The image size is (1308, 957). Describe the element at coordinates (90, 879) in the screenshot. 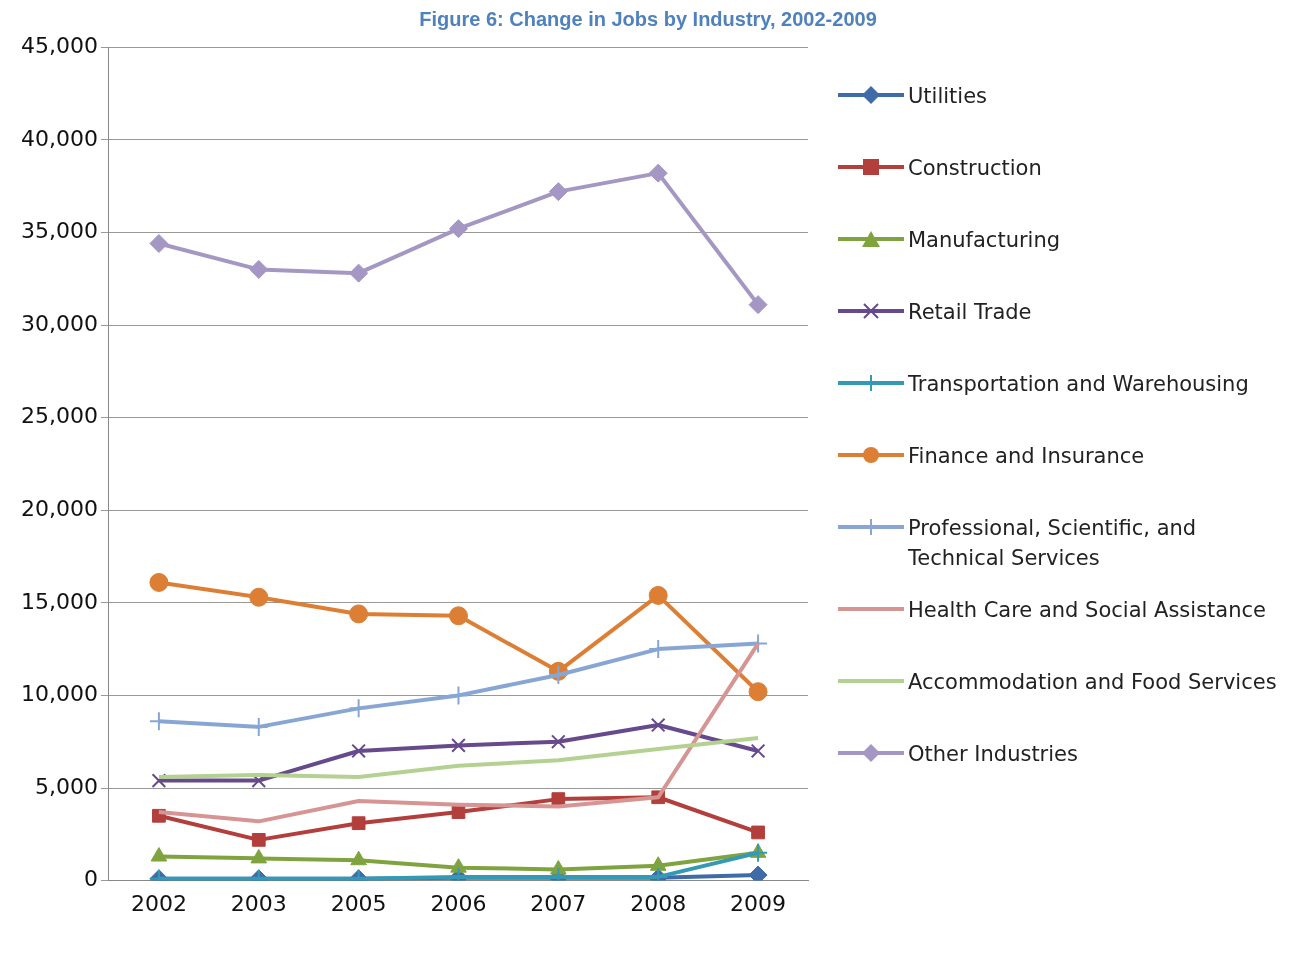

I see `y-tick-label: 0` at that location.